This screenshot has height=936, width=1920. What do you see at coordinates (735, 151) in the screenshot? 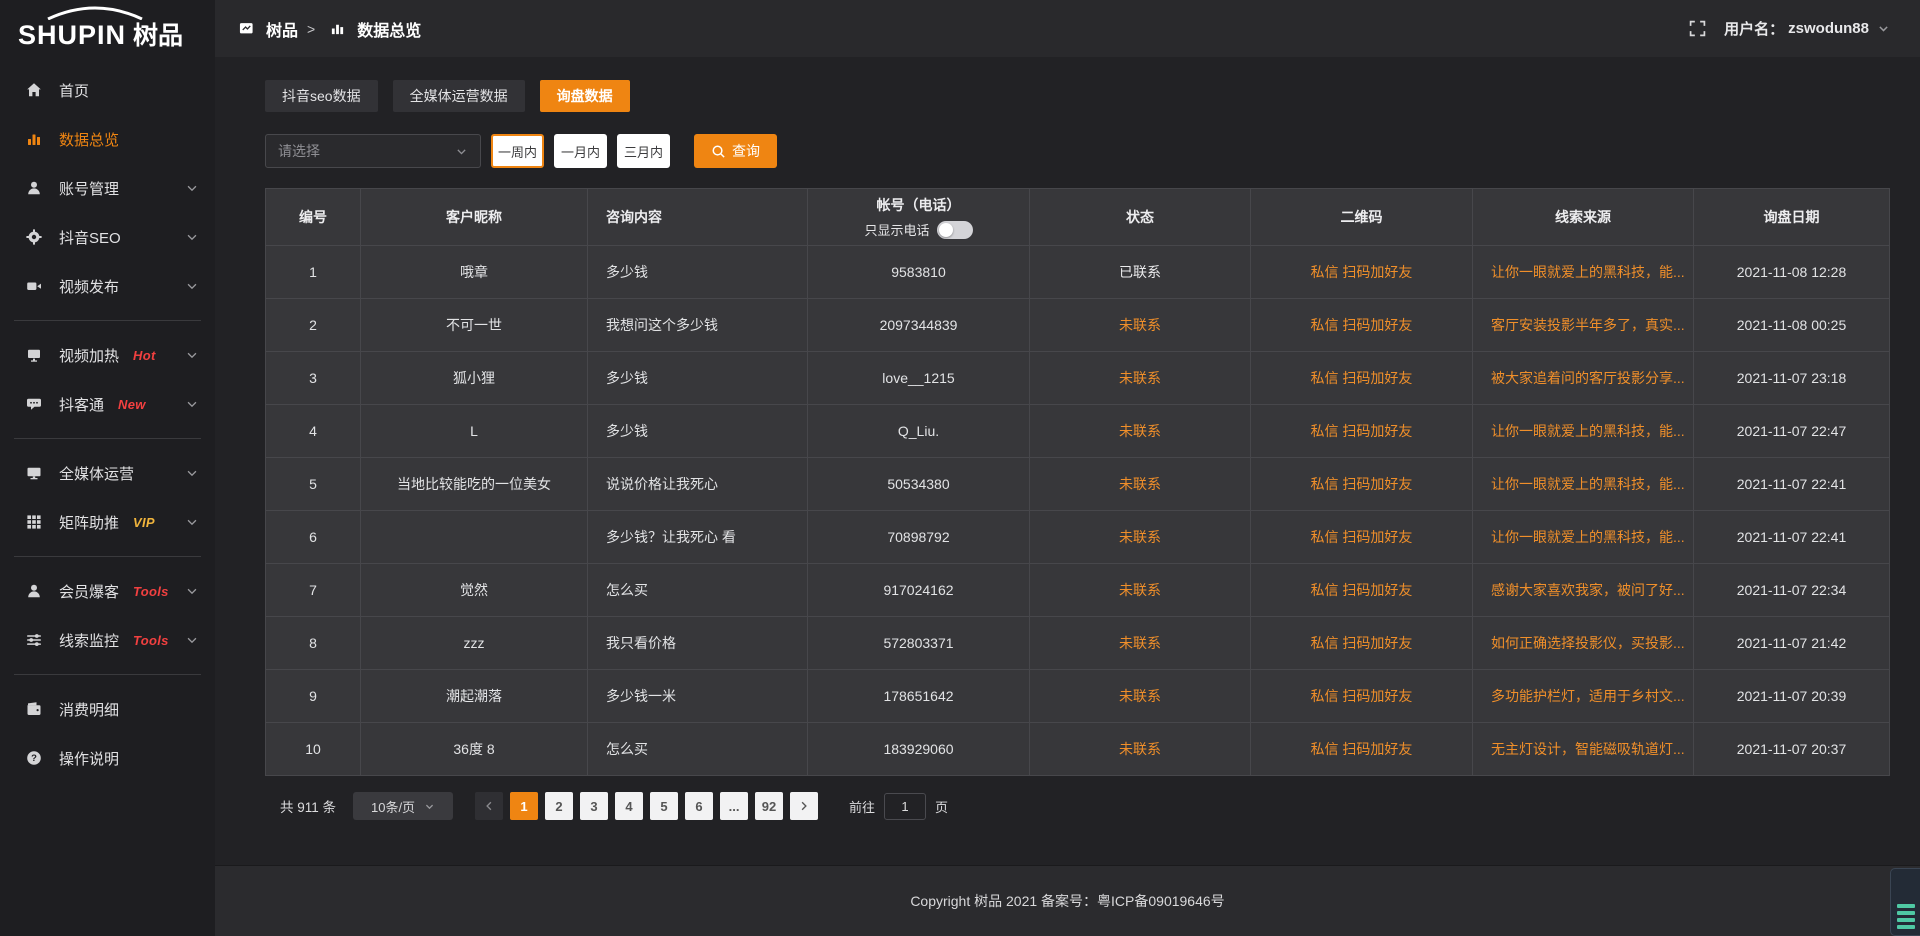
I see `search-button: 查询` at bounding box center [735, 151].